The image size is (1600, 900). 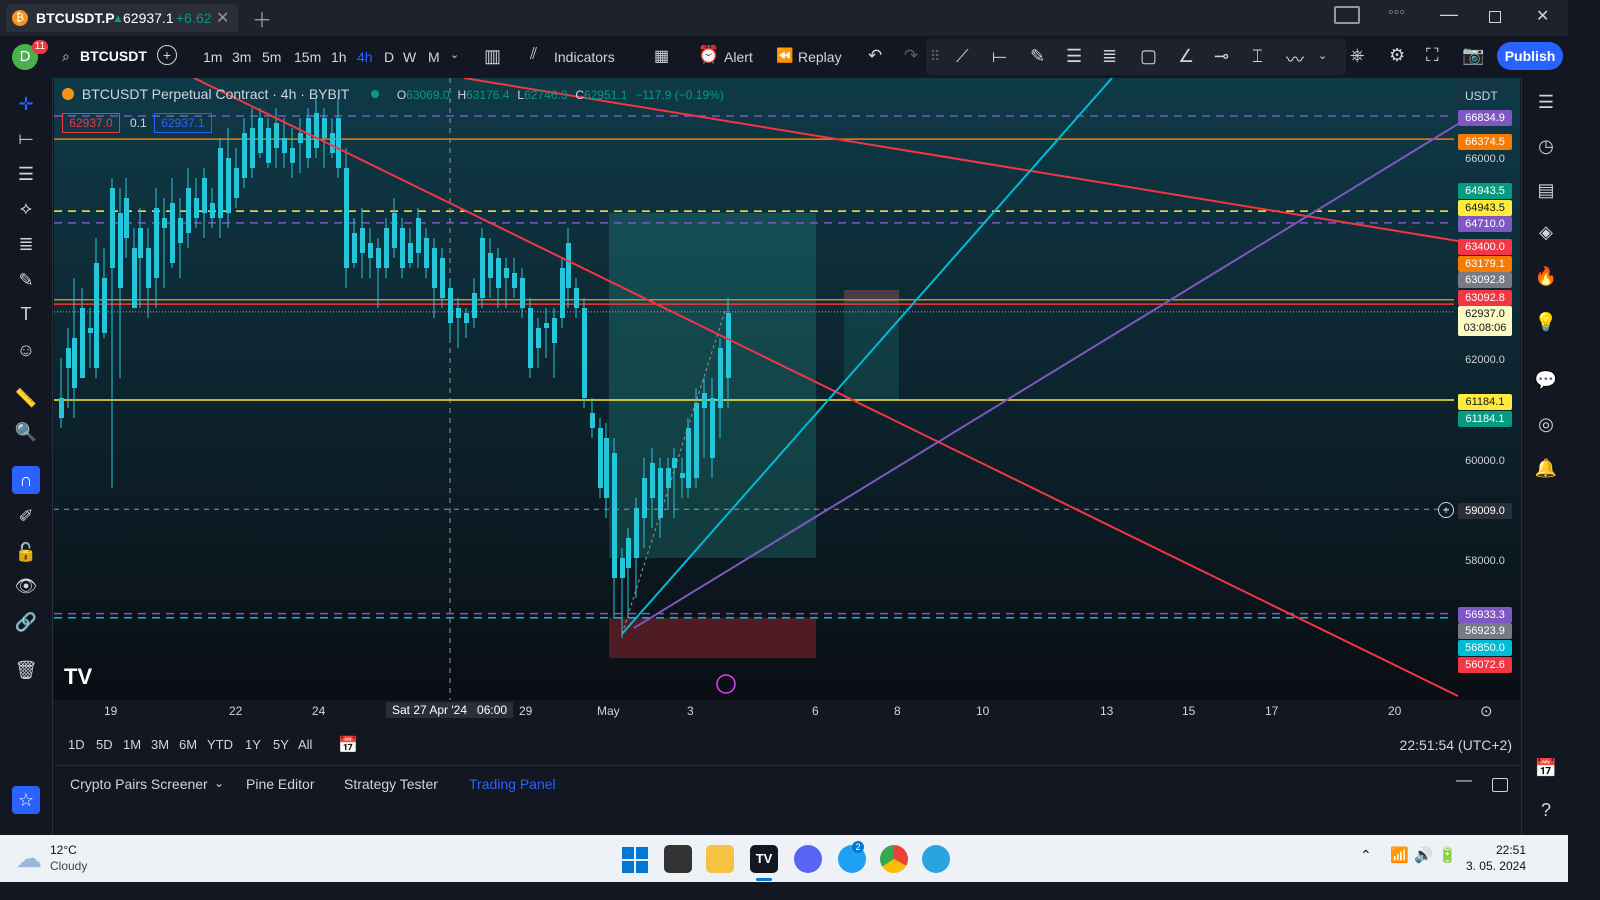 I want to click on range-5d: 5D, so click(x=104, y=744).